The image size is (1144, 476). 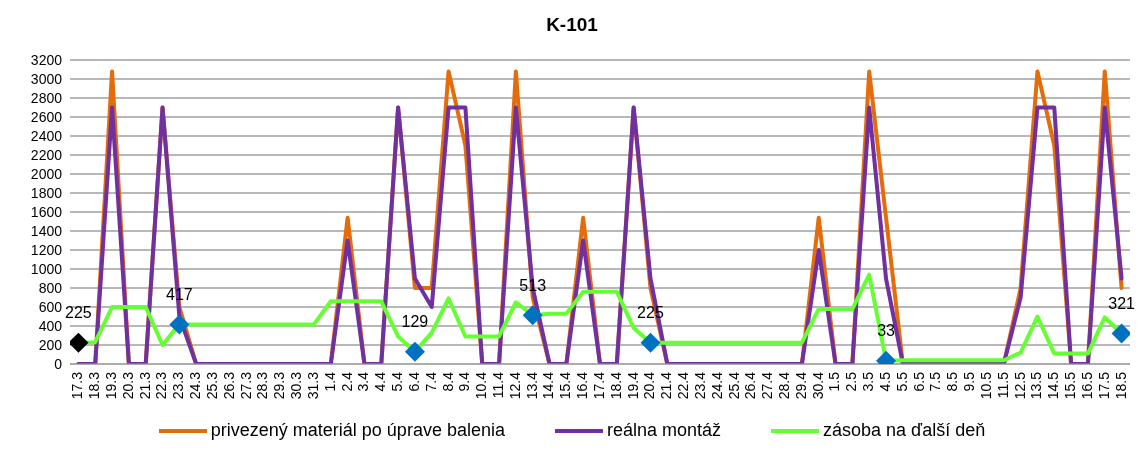 I want to click on x-tick-label: 19.4, so click(x=632, y=385).